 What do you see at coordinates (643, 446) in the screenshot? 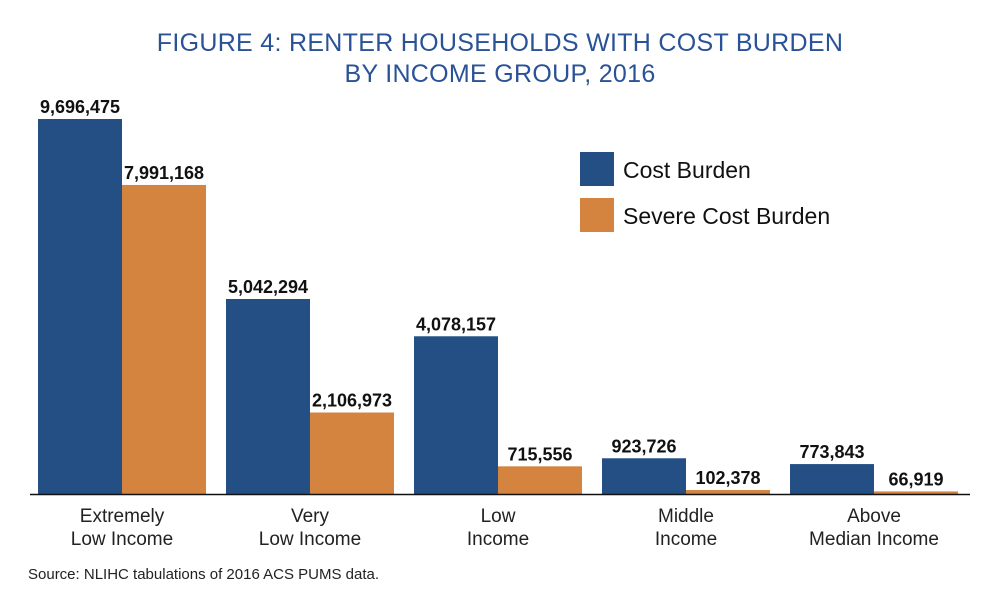
I see `data-label: 923,726` at bounding box center [643, 446].